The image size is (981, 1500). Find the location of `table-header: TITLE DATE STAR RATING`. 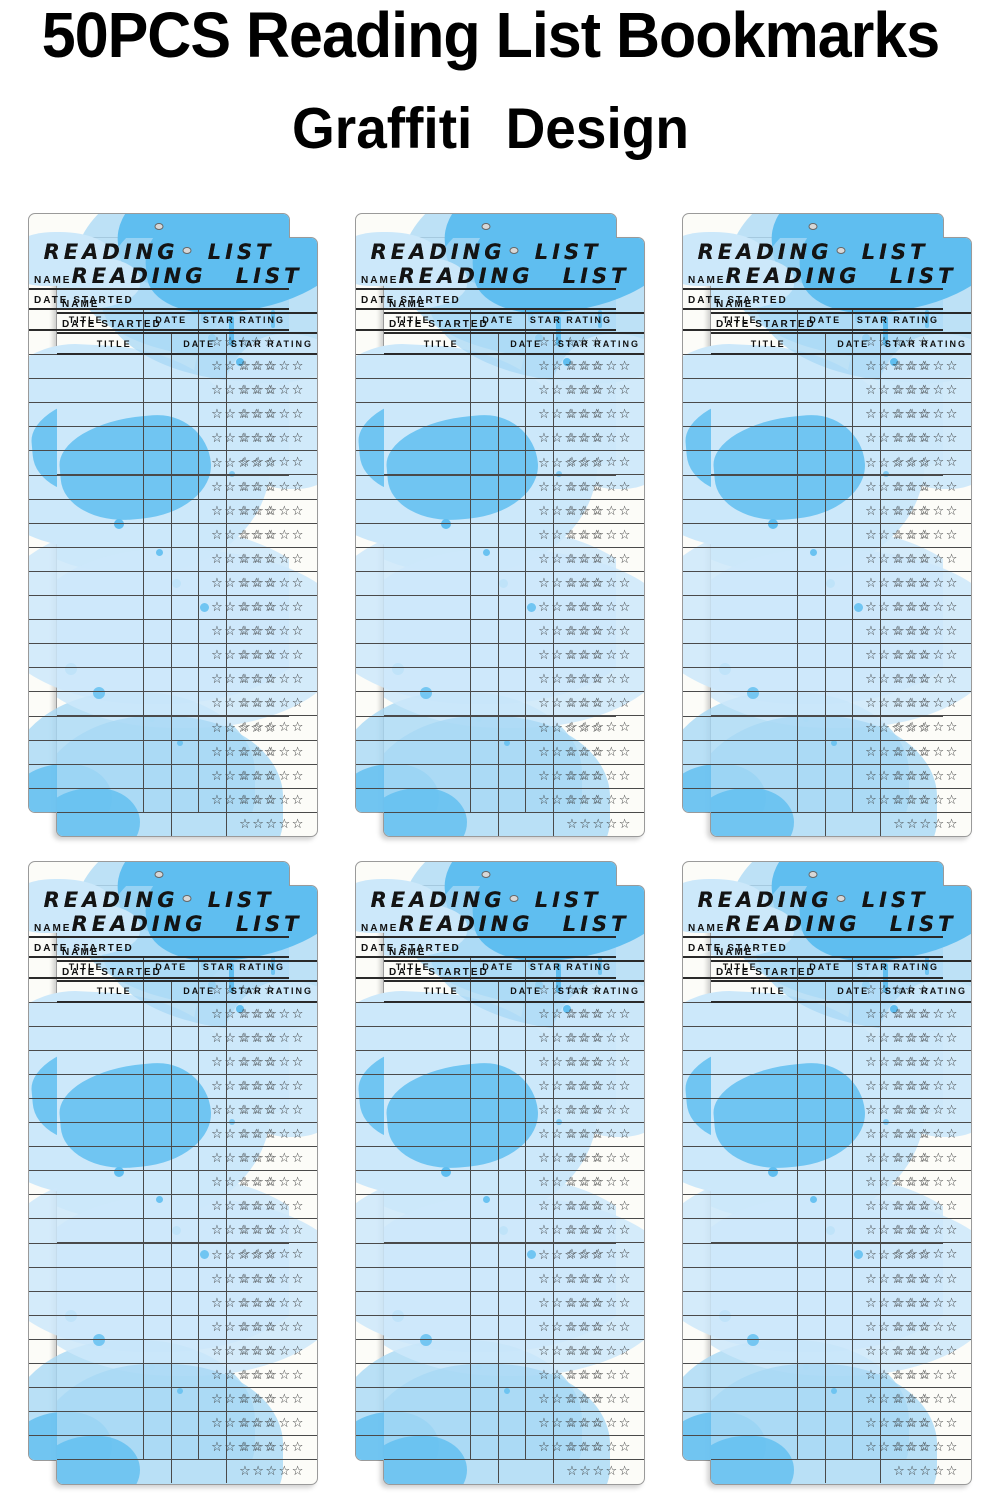

table-header: TITLE DATE STAR RATING is located at coordinates (187, 344).